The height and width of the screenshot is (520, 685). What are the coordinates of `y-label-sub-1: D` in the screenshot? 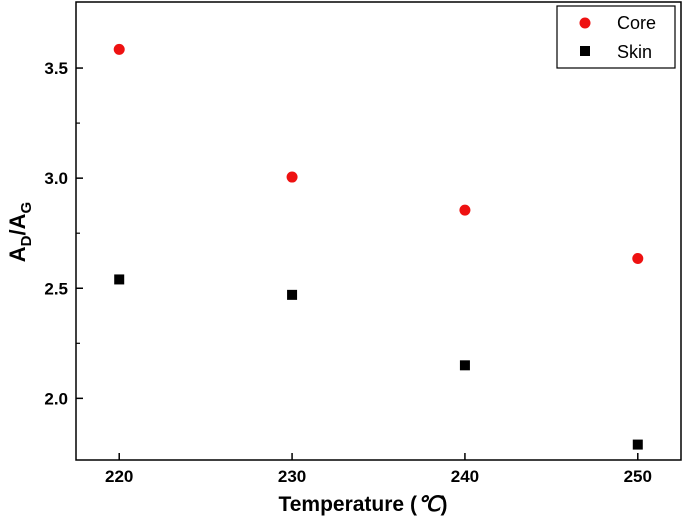 It's located at (26, 240).